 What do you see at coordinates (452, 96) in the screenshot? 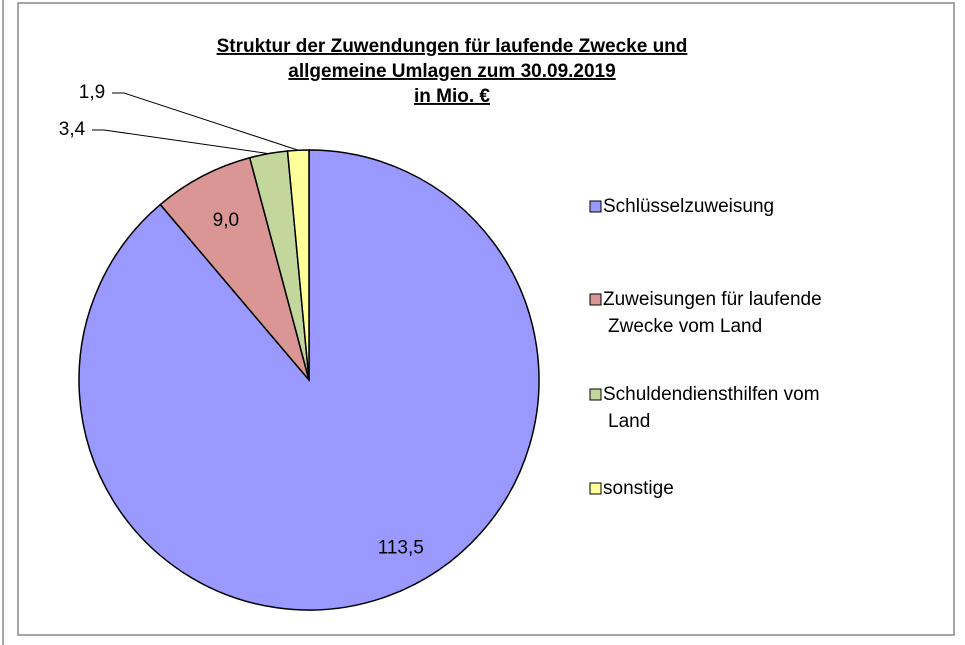
I see `chart-title: in Mio. €` at bounding box center [452, 96].